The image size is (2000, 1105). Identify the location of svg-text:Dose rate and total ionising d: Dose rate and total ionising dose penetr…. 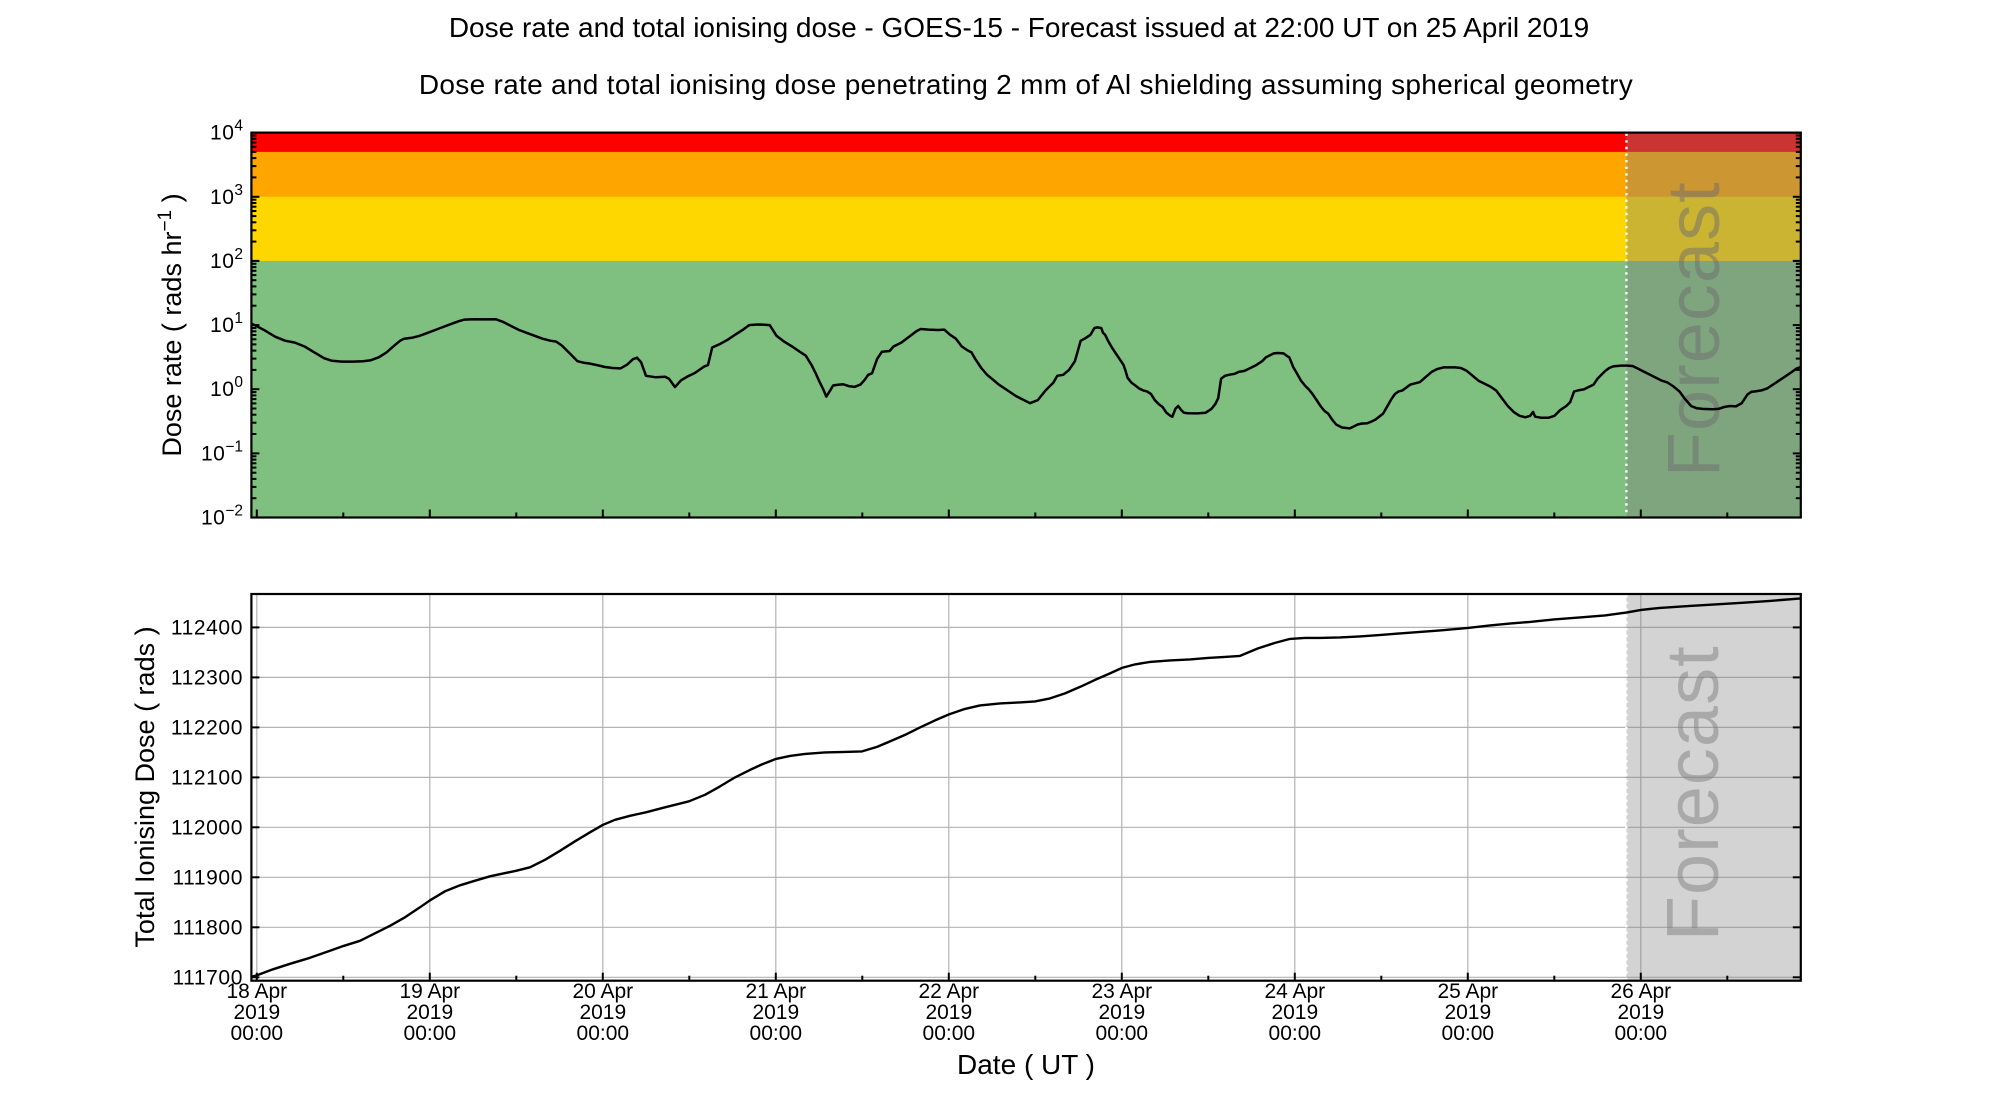
(1026, 84).